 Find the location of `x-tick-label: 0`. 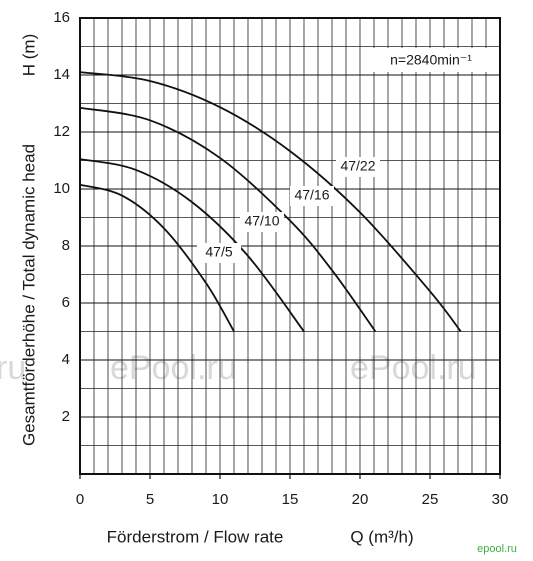

x-tick-label: 0 is located at coordinates (80, 499).